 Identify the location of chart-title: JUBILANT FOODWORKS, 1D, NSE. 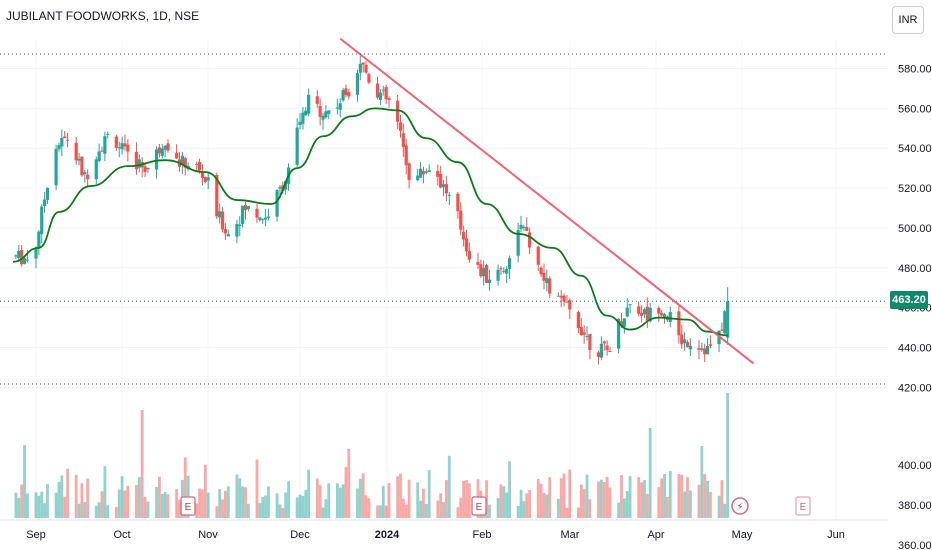
(103, 16).